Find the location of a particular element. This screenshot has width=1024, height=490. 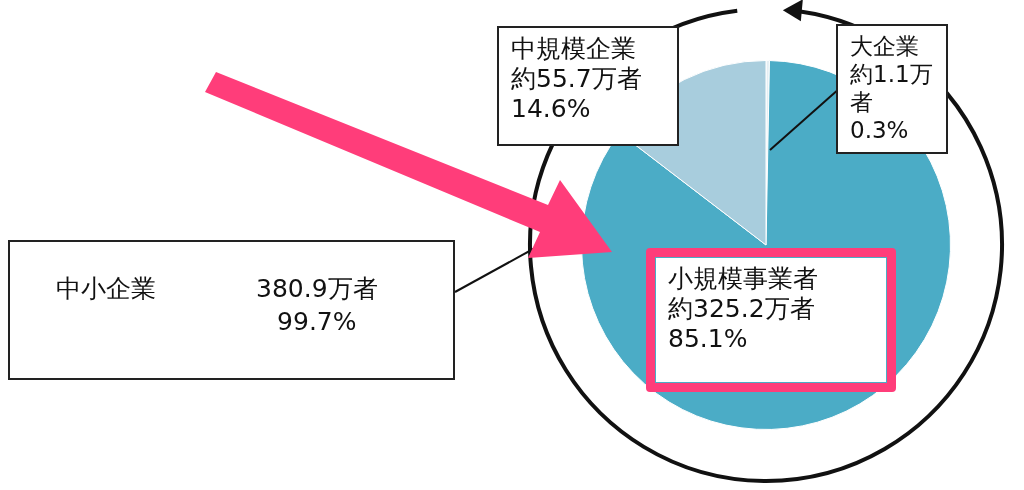

slice-label: 小規模事業者 is located at coordinates (743, 279).